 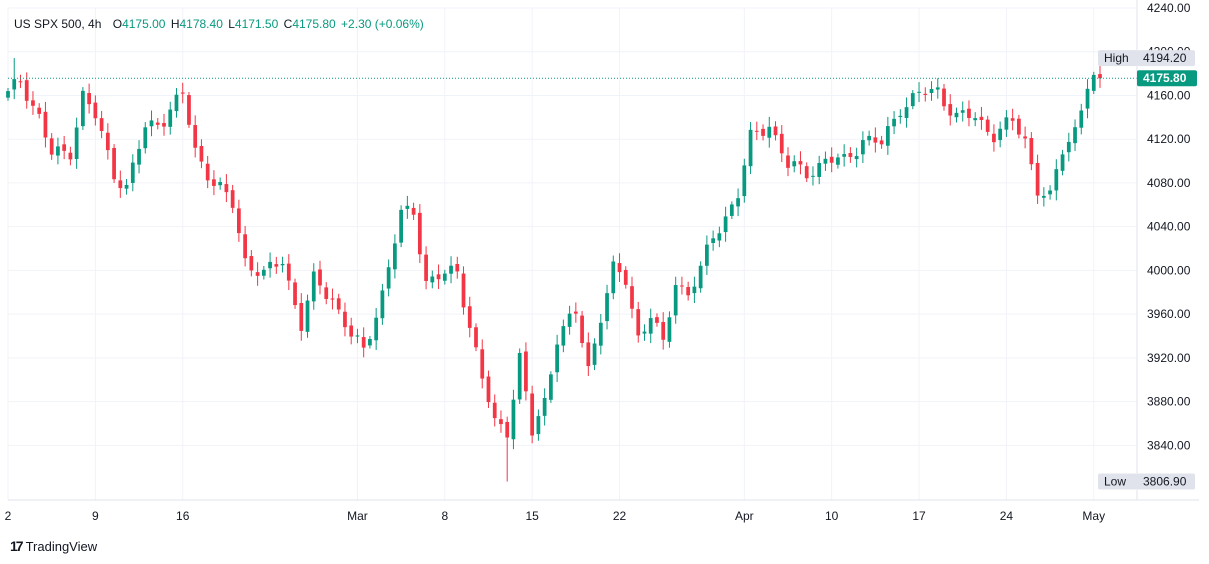 What do you see at coordinates (201, 24) in the screenshot?
I see `high-value: 4178.40` at bounding box center [201, 24].